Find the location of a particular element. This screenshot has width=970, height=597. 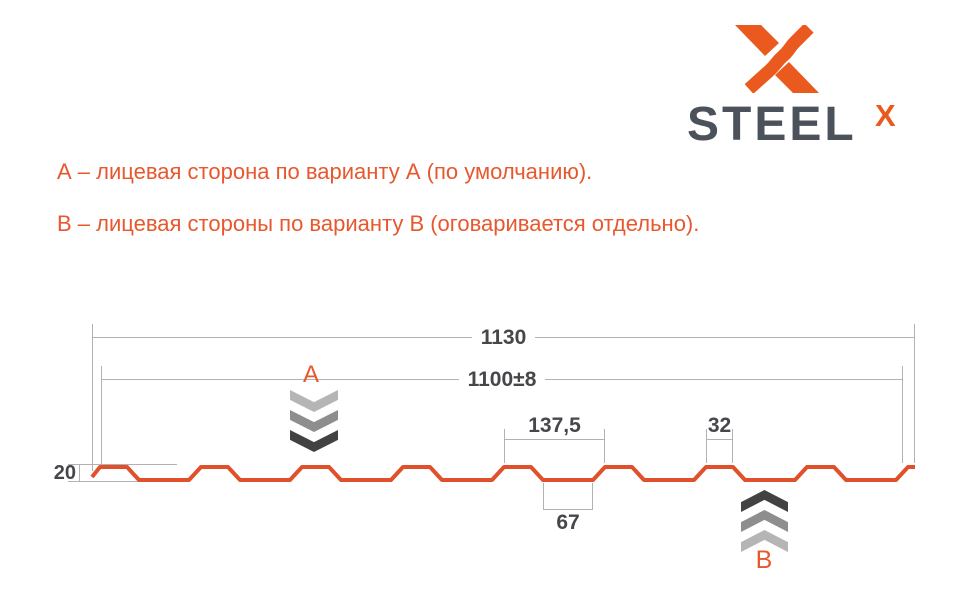

brand-text: STEEL is located at coordinates (772, 124).